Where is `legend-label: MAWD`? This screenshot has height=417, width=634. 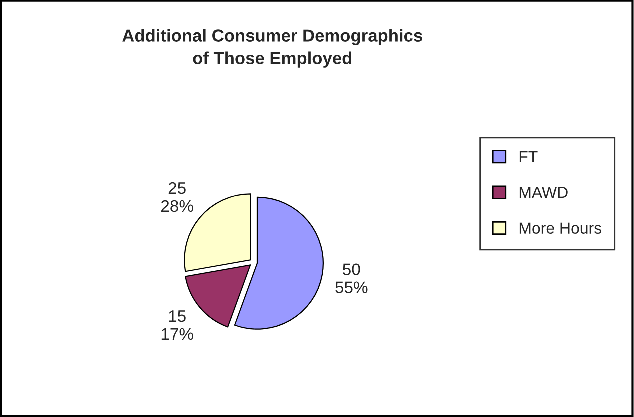 legend-label: MAWD is located at coordinates (544, 192).